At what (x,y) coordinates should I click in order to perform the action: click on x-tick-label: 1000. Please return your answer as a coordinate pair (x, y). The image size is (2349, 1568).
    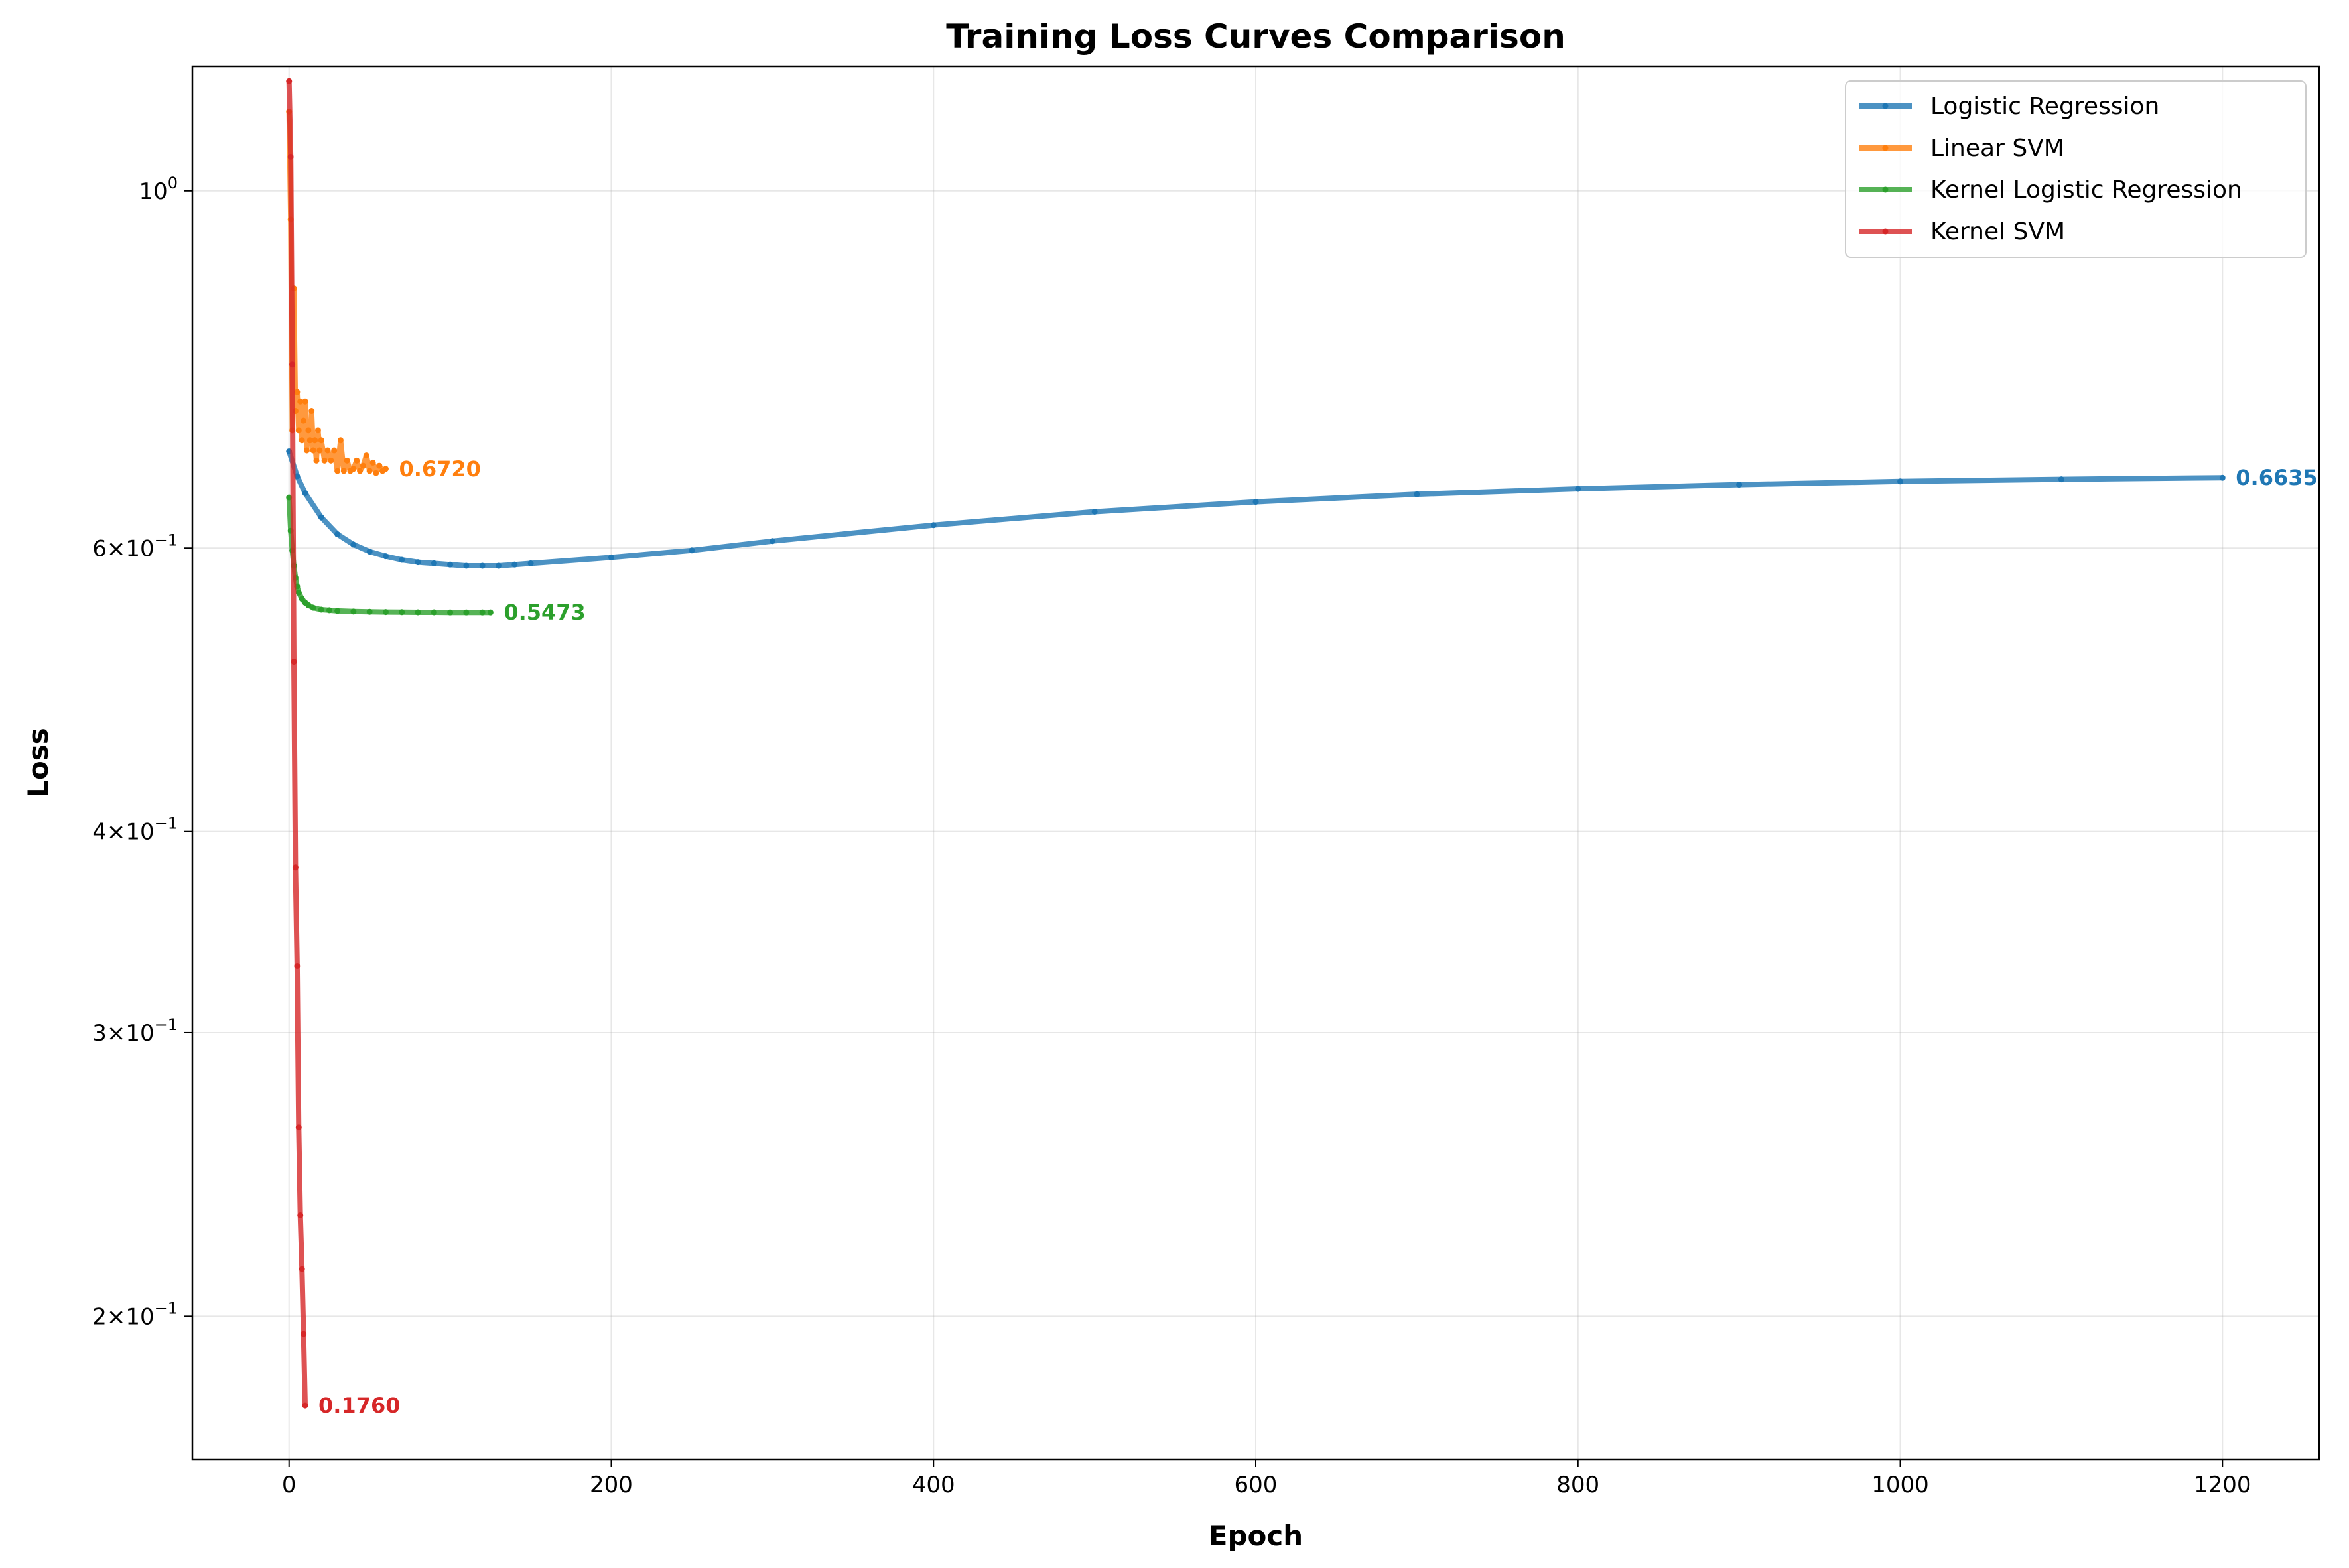
    Looking at the image, I should click on (1900, 1485).